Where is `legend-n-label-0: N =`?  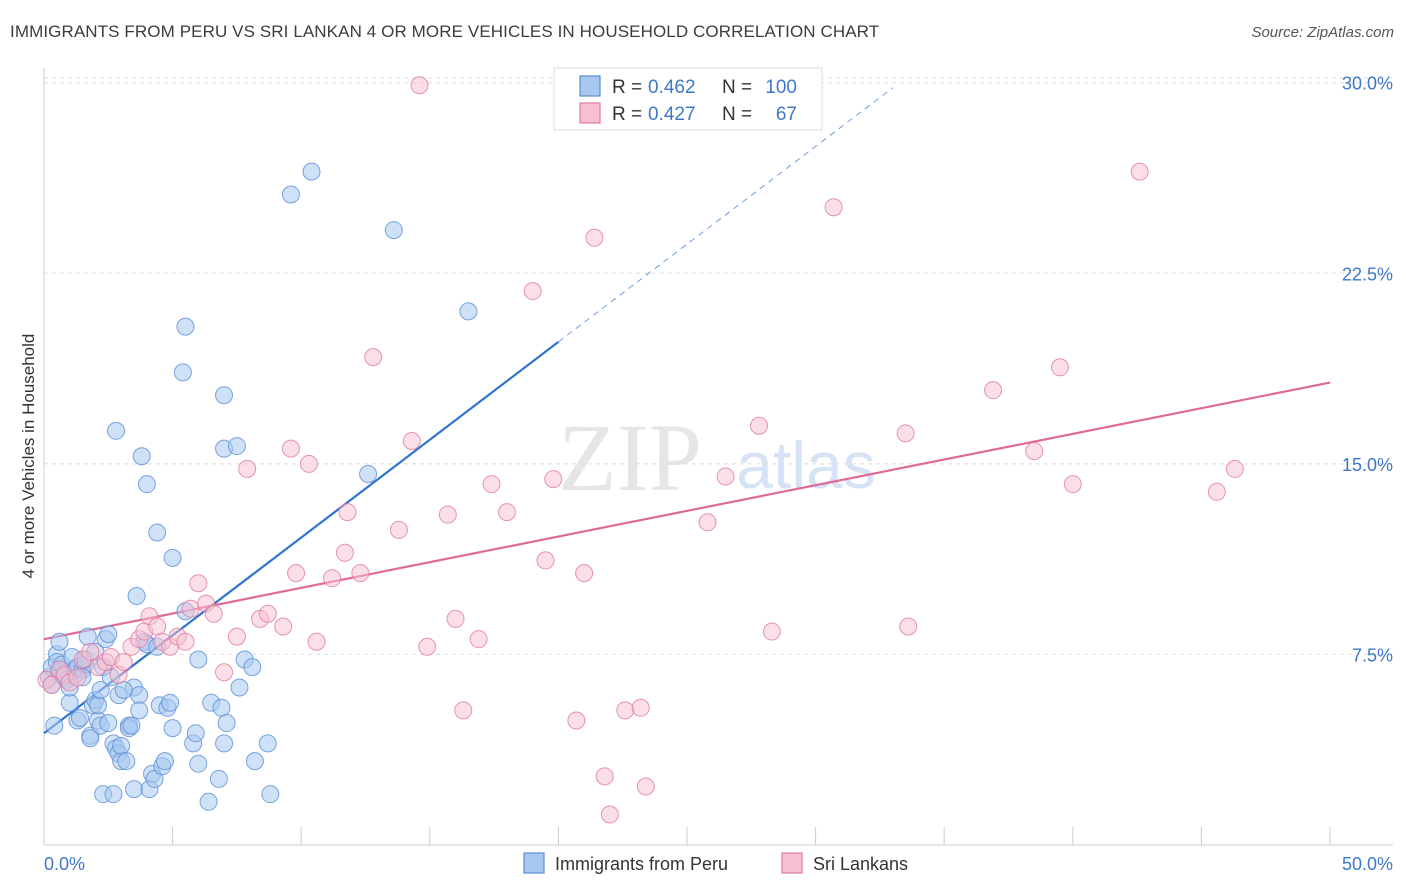 legend-n-label-0: N = is located at coordinates (737, 87).